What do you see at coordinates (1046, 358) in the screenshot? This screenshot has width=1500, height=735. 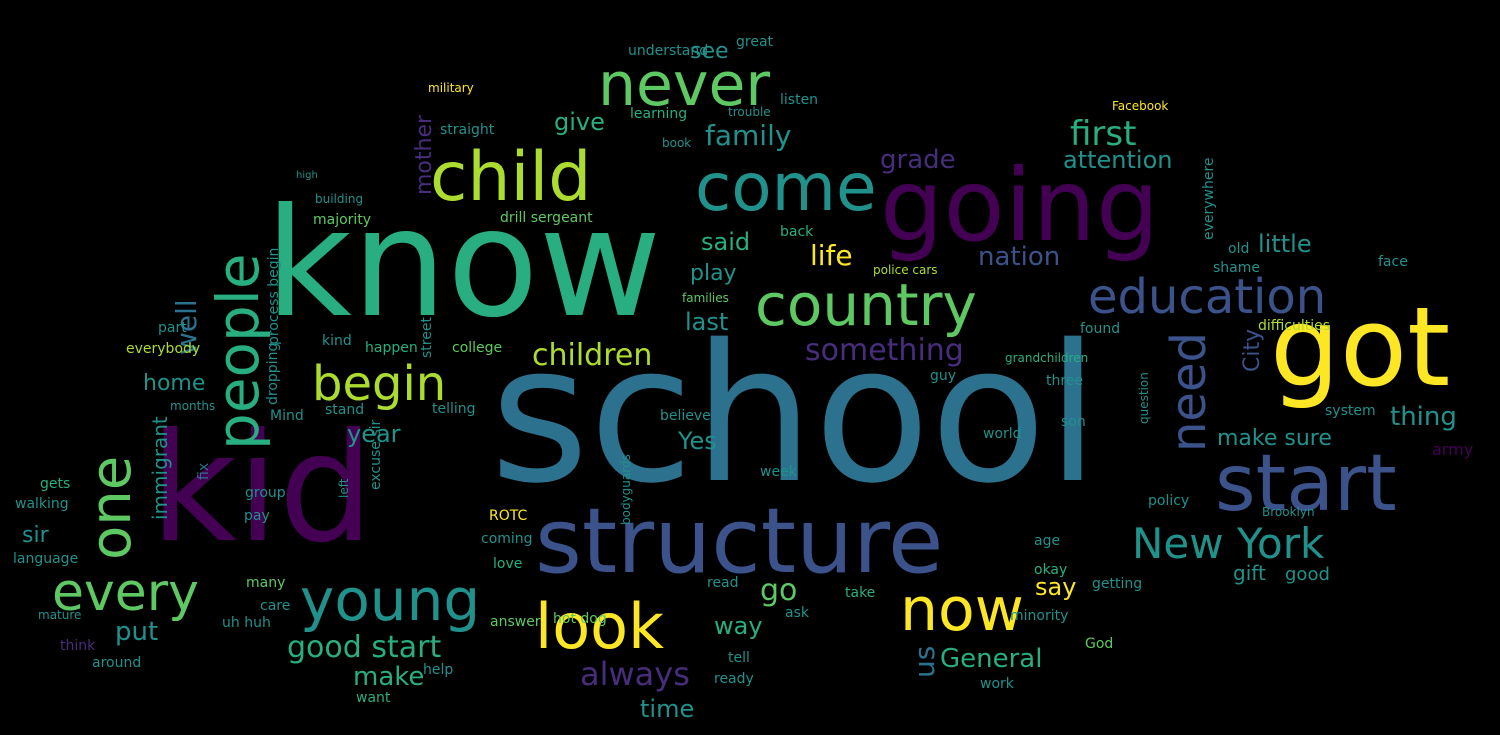 I see `word-grandchildren: grandchildren` at bounding box center [1046, 358].